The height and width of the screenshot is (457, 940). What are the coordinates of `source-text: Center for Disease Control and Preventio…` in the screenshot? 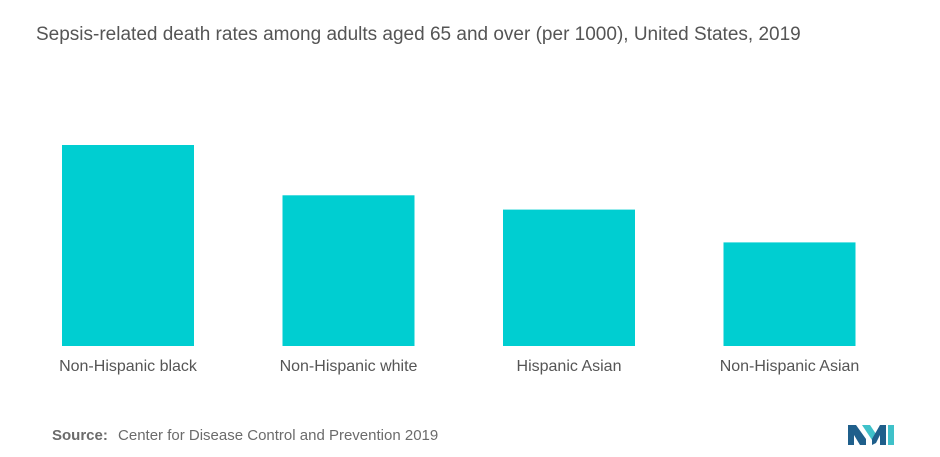 It's located at (278, 435).